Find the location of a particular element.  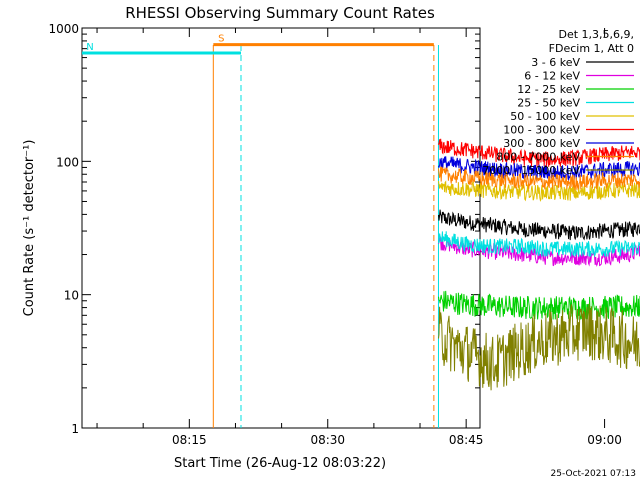

legend-header-line-2: FDecim 1, Att 0 is located at coordinates (591, 48).